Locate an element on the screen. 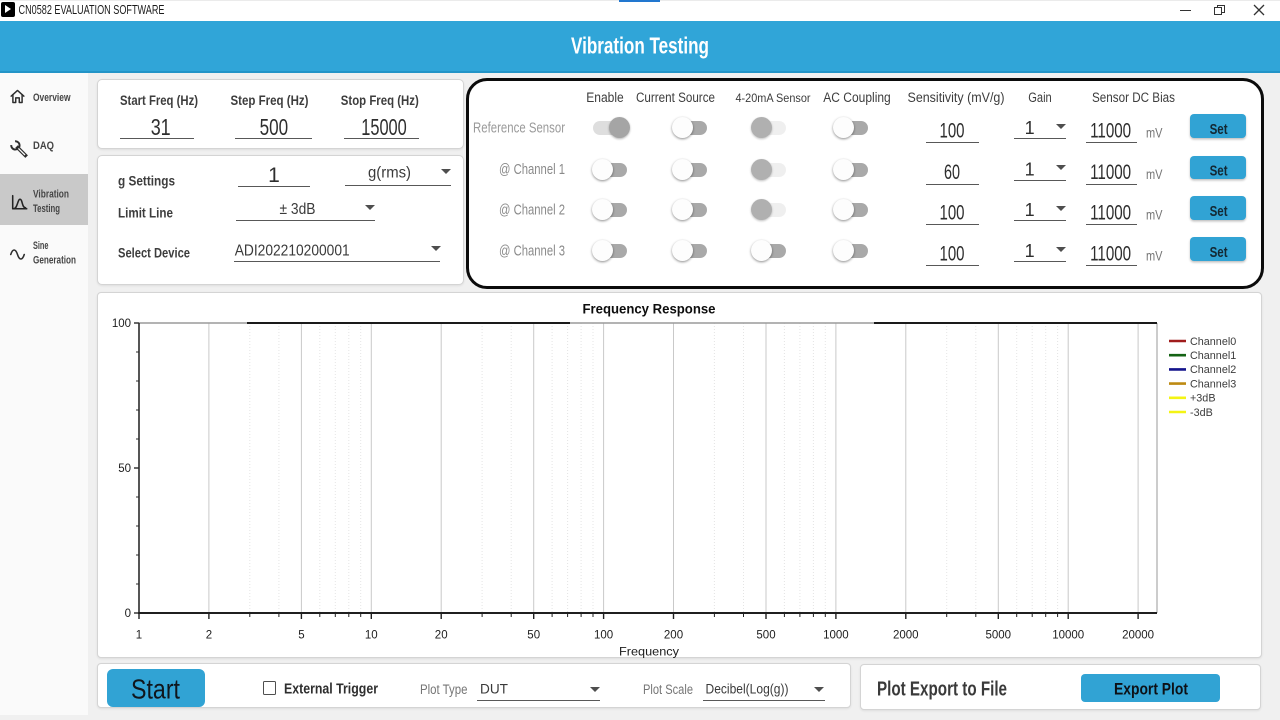  svg-text: ± 3dB is located at coordinates (298, 209).